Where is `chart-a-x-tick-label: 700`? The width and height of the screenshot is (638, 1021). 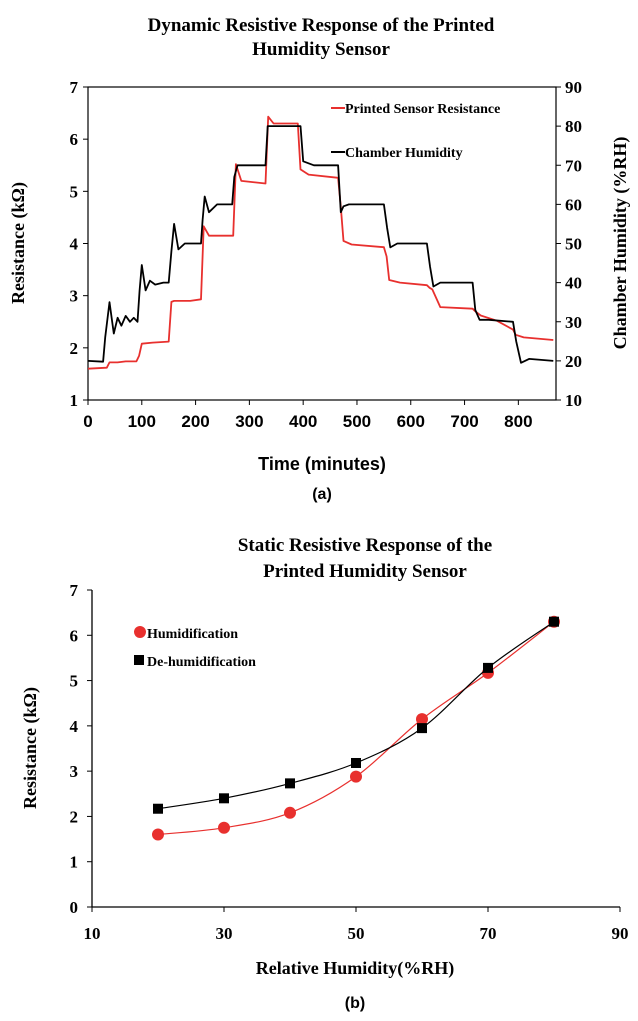
chart-a-x-tick-label: 700 is located at coordinates (464, 421).